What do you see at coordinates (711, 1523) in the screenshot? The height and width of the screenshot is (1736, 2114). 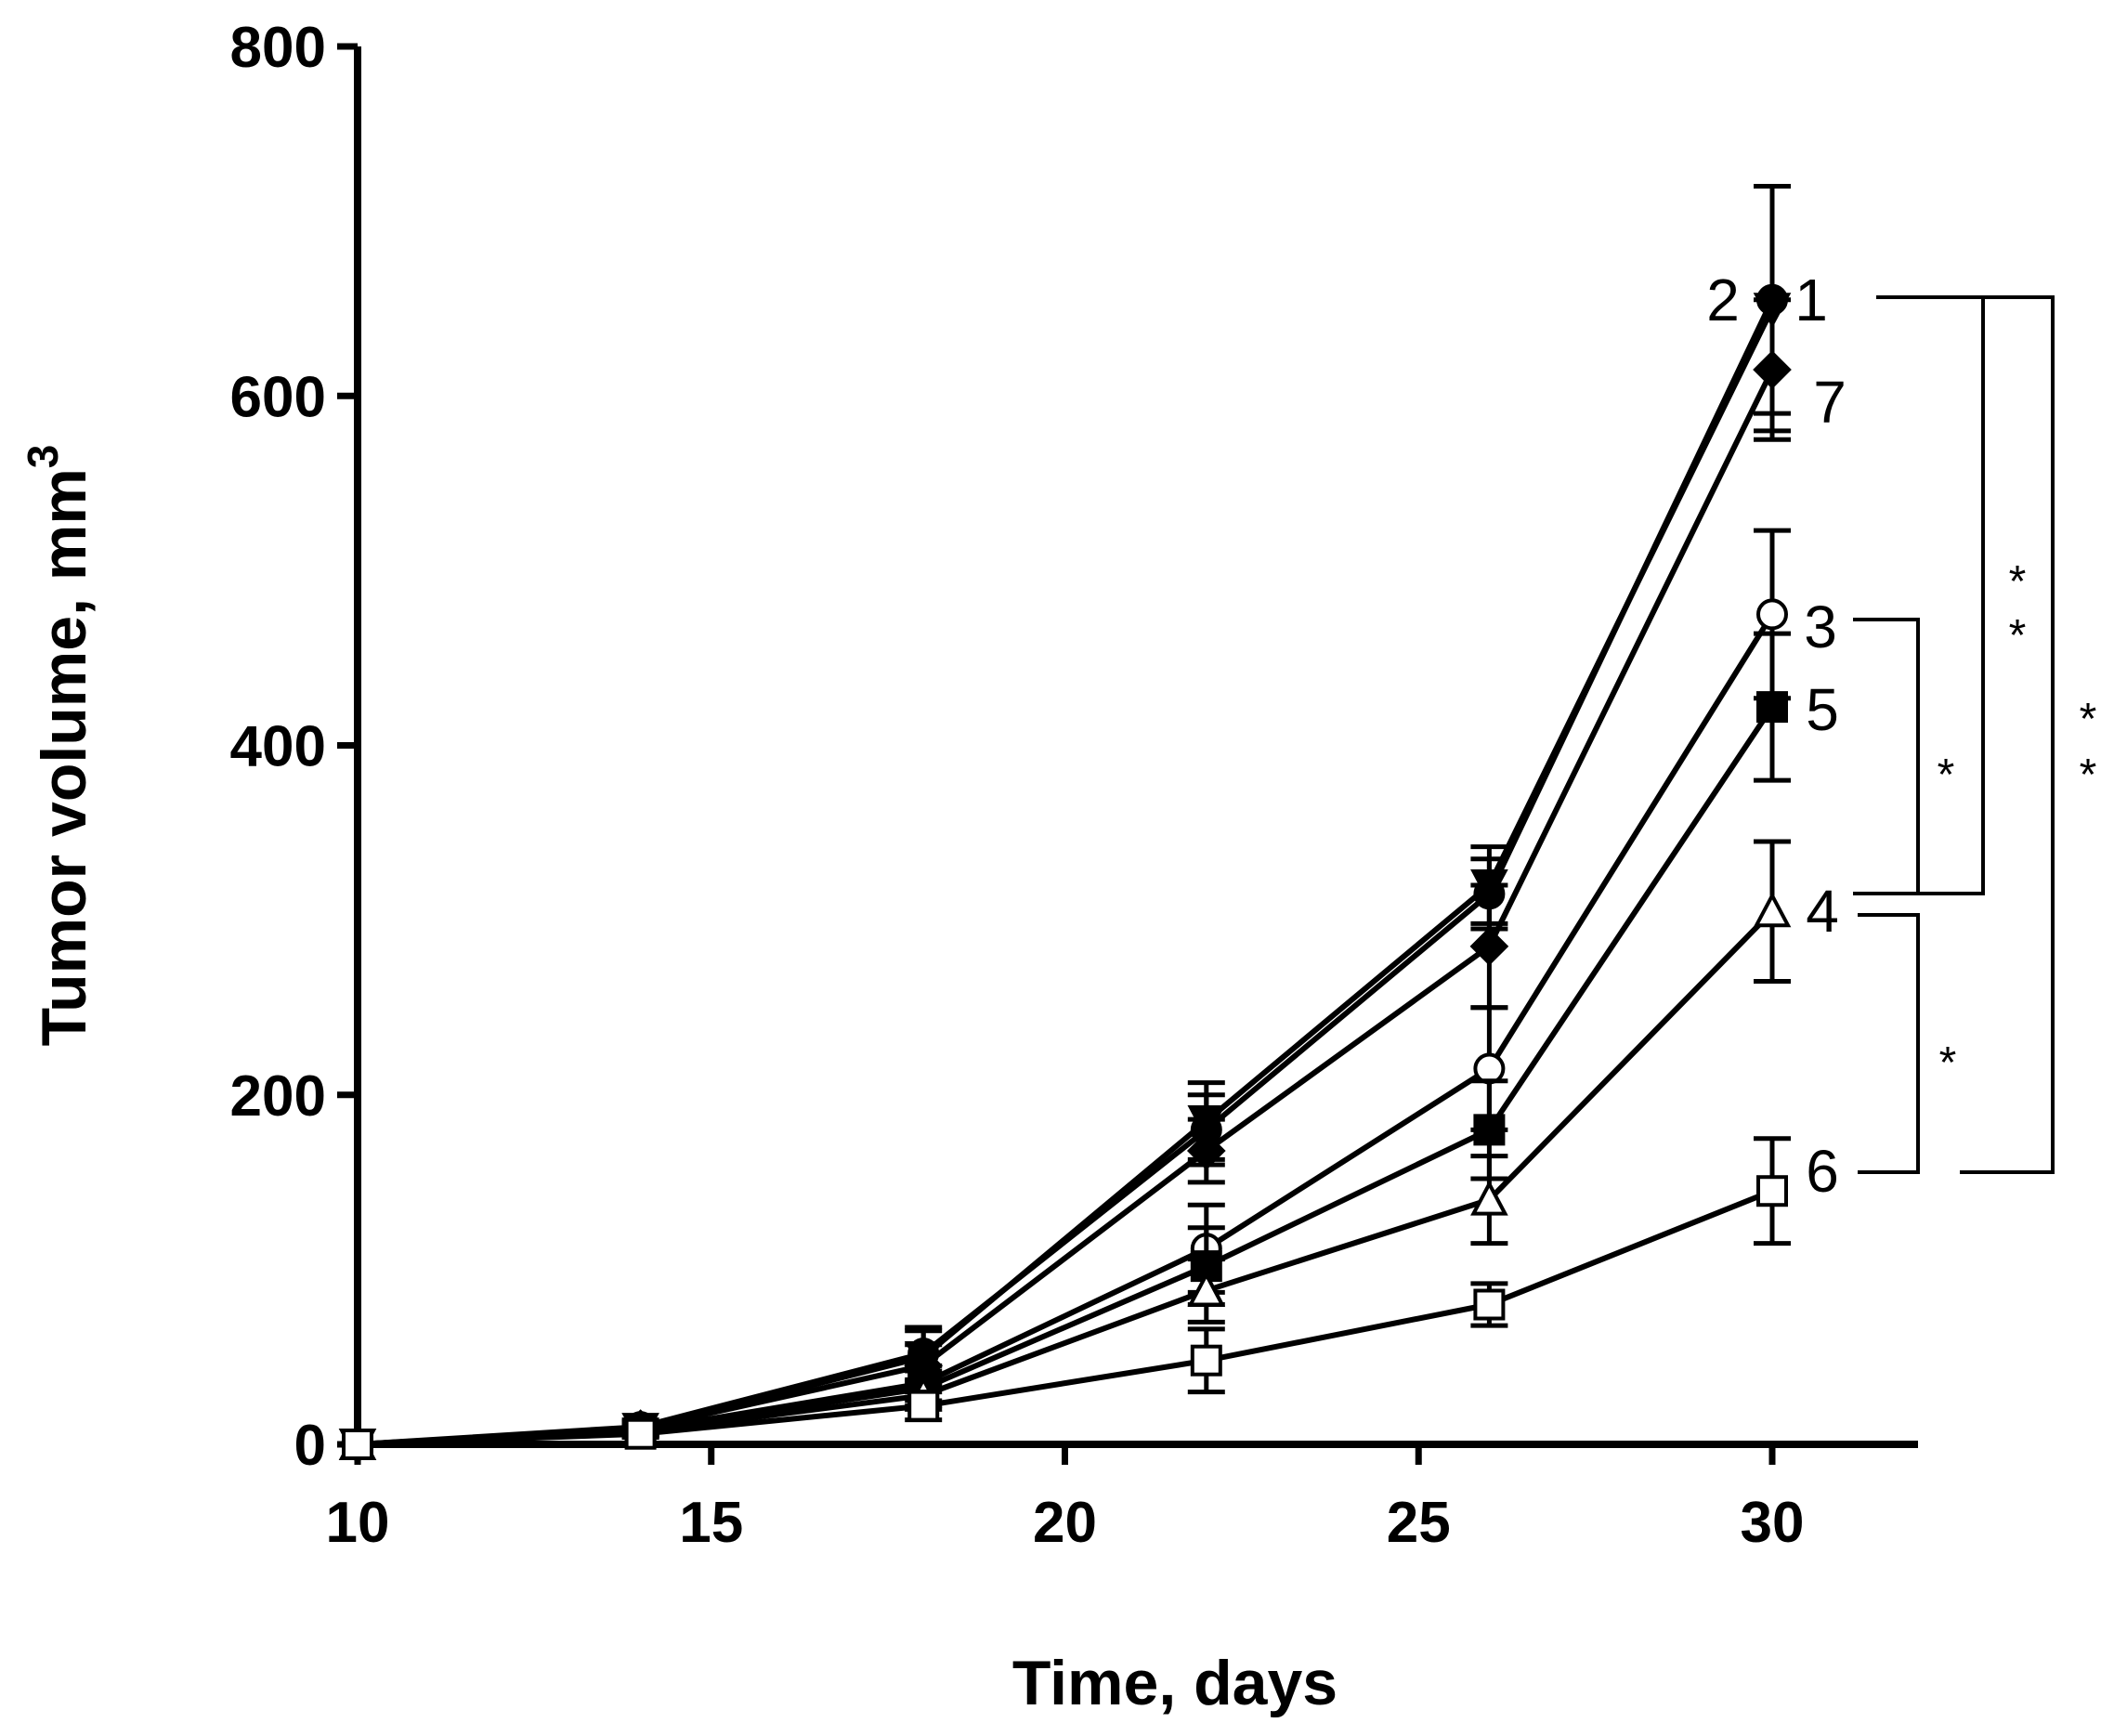 I see `x-tick-label: 15` at bounding box center [711, 1523].